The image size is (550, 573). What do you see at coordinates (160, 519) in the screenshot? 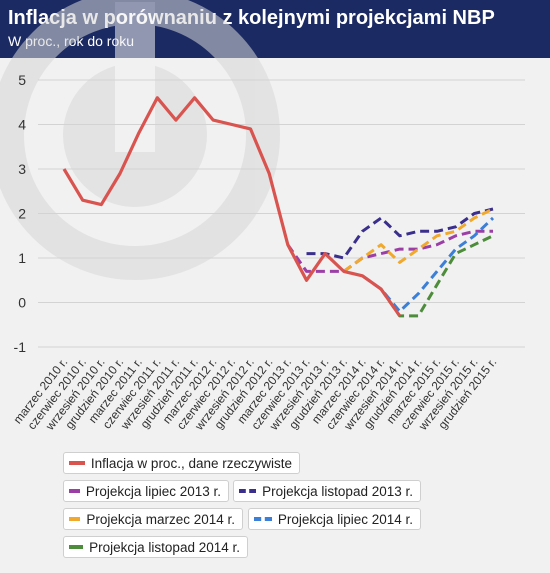
I see `legend-label: Projekcja marzec 2014 r.` at bounding box center [160, 519].